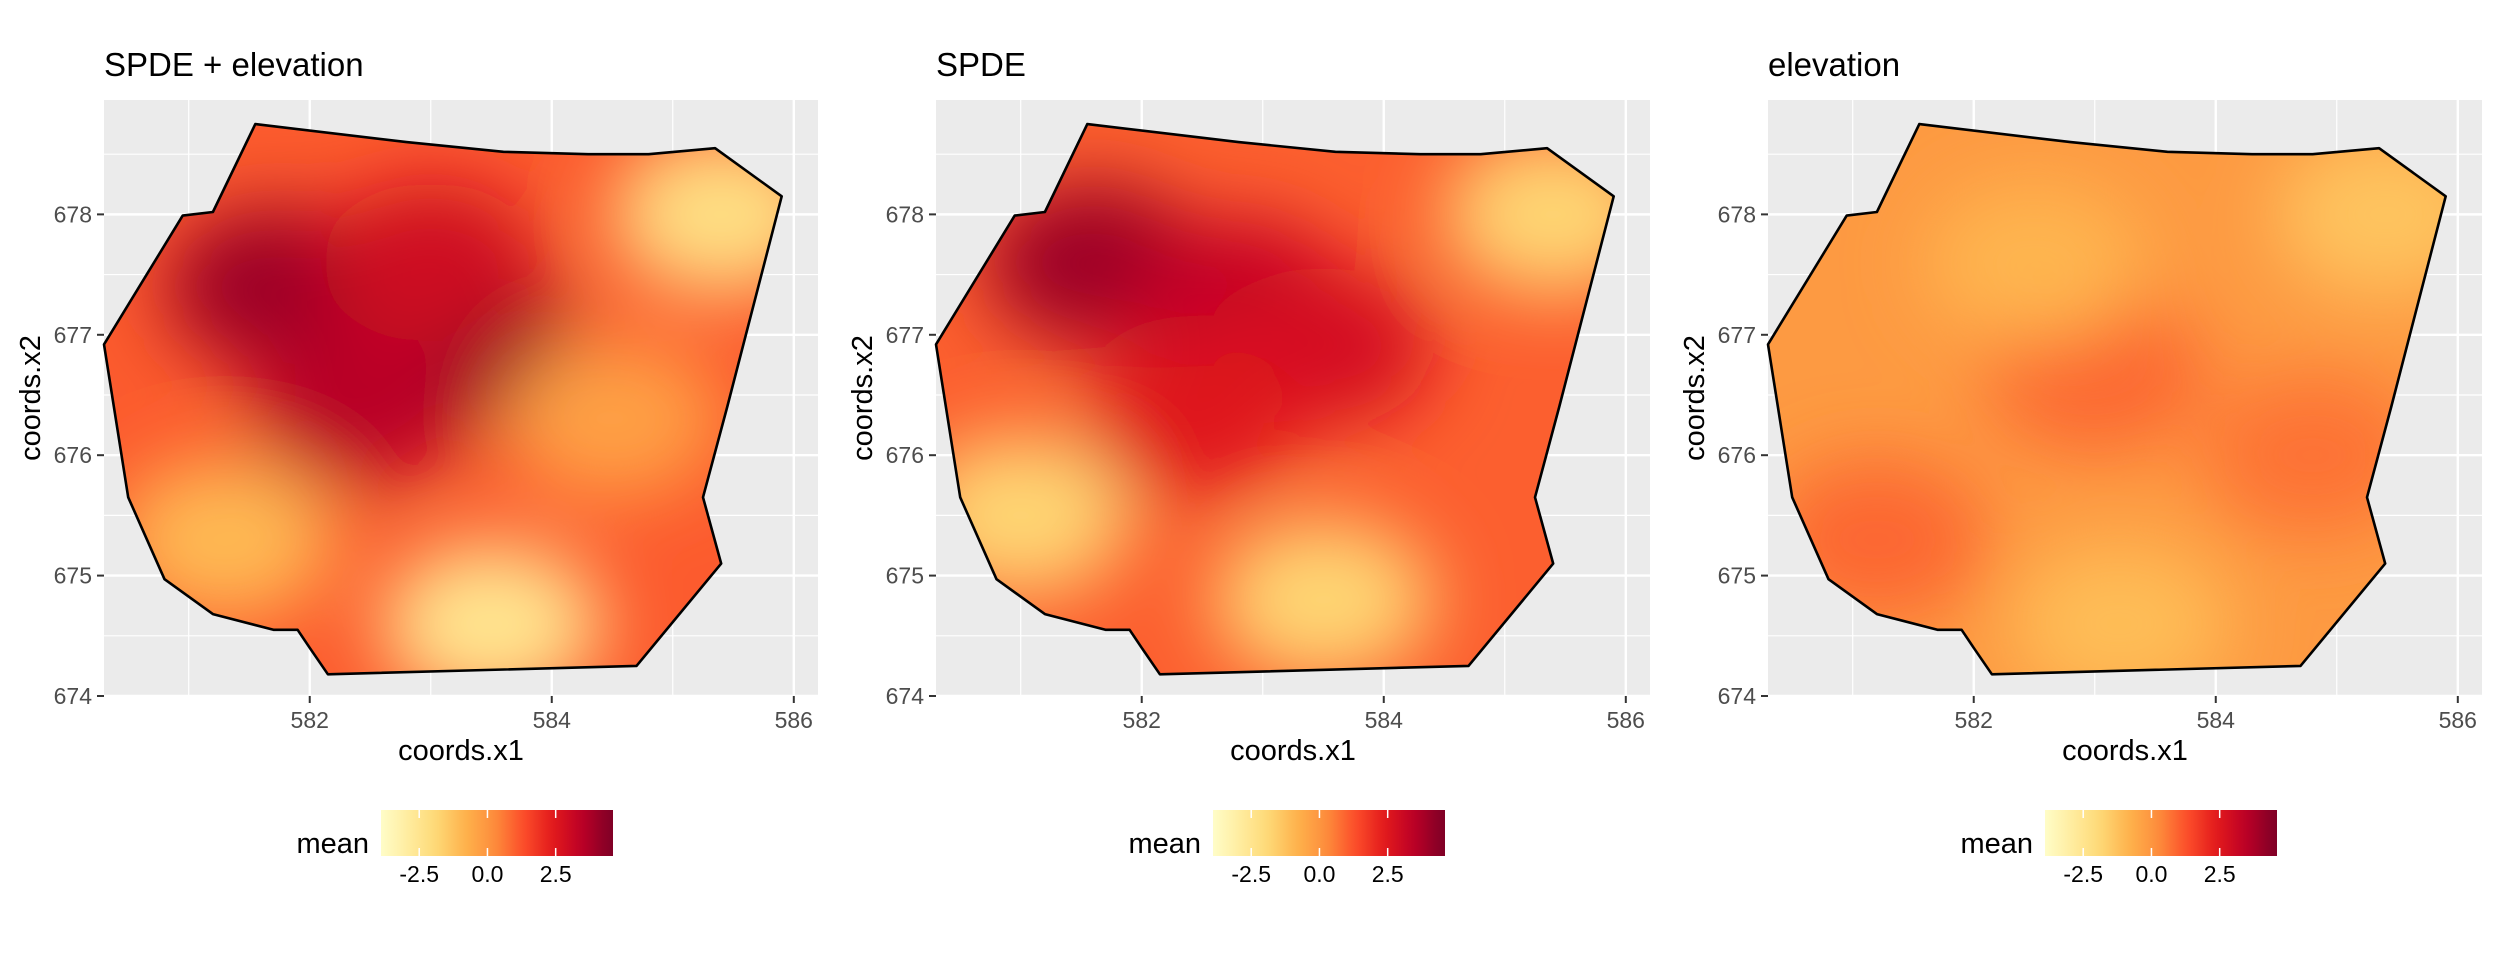 The height and width of the screenshot is (960, 2496). Describe the element at coordinates (1834, 64) in the screenshot. I see `panel-title: elevation` at that location.